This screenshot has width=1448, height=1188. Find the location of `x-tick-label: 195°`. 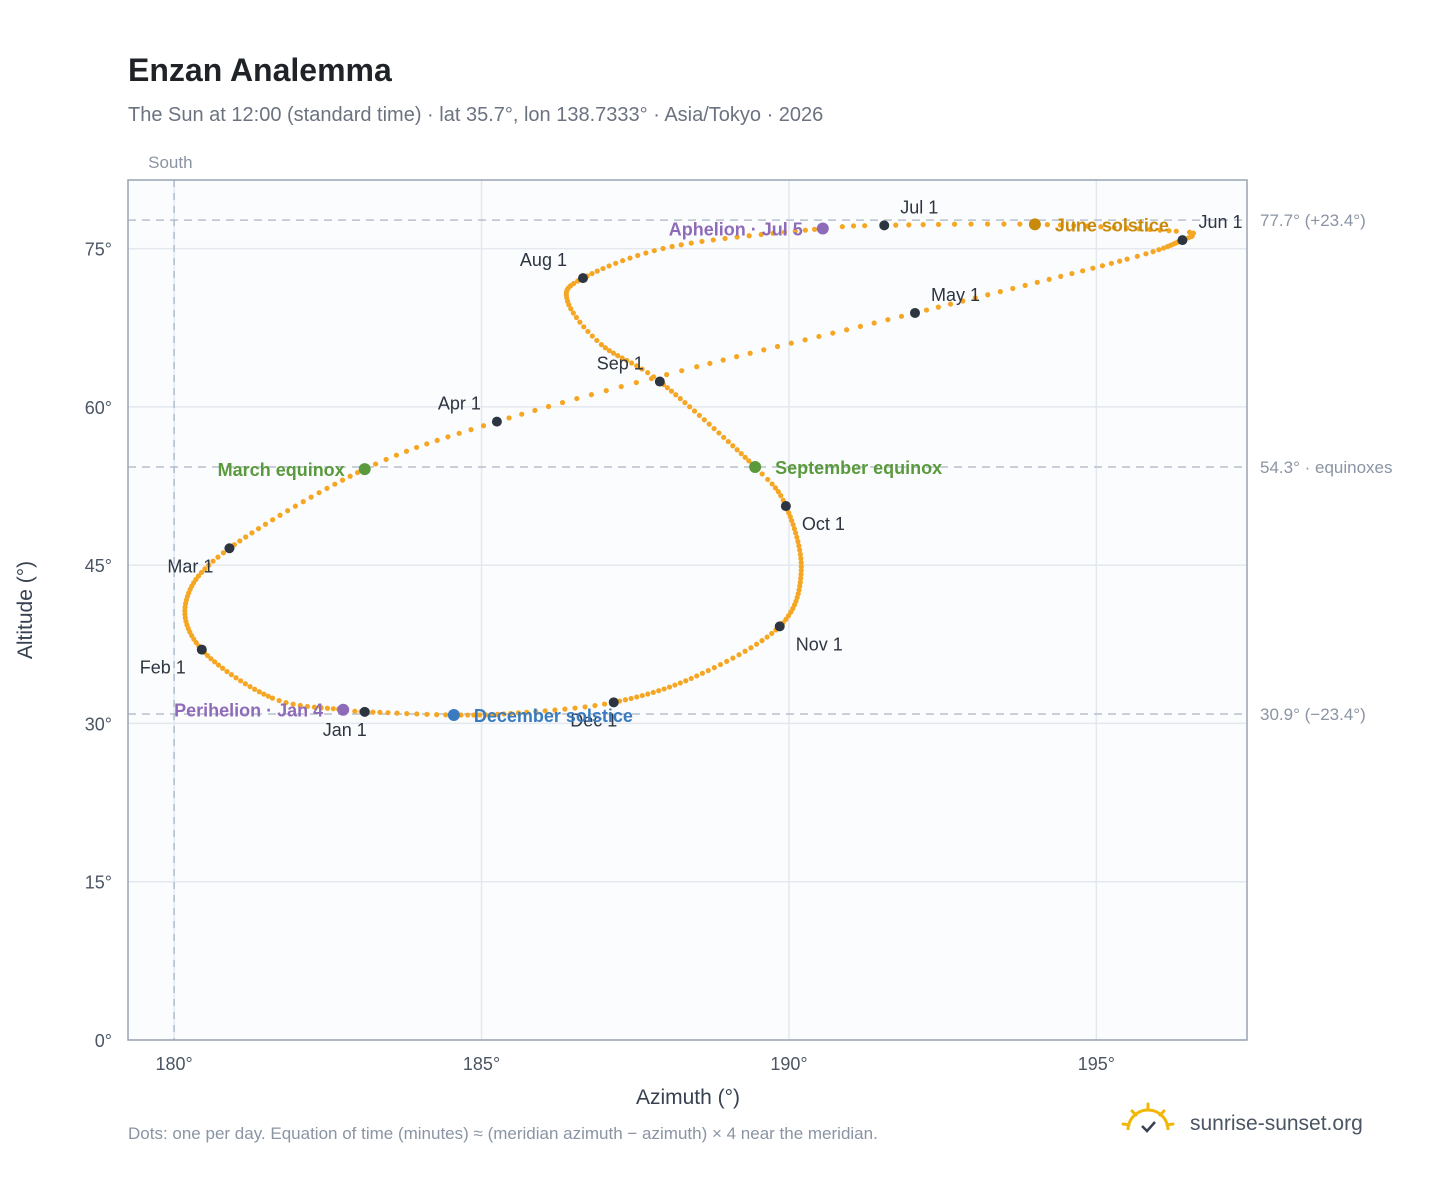

x-tick-label: 195° is located at coordinates (1096, 1064).